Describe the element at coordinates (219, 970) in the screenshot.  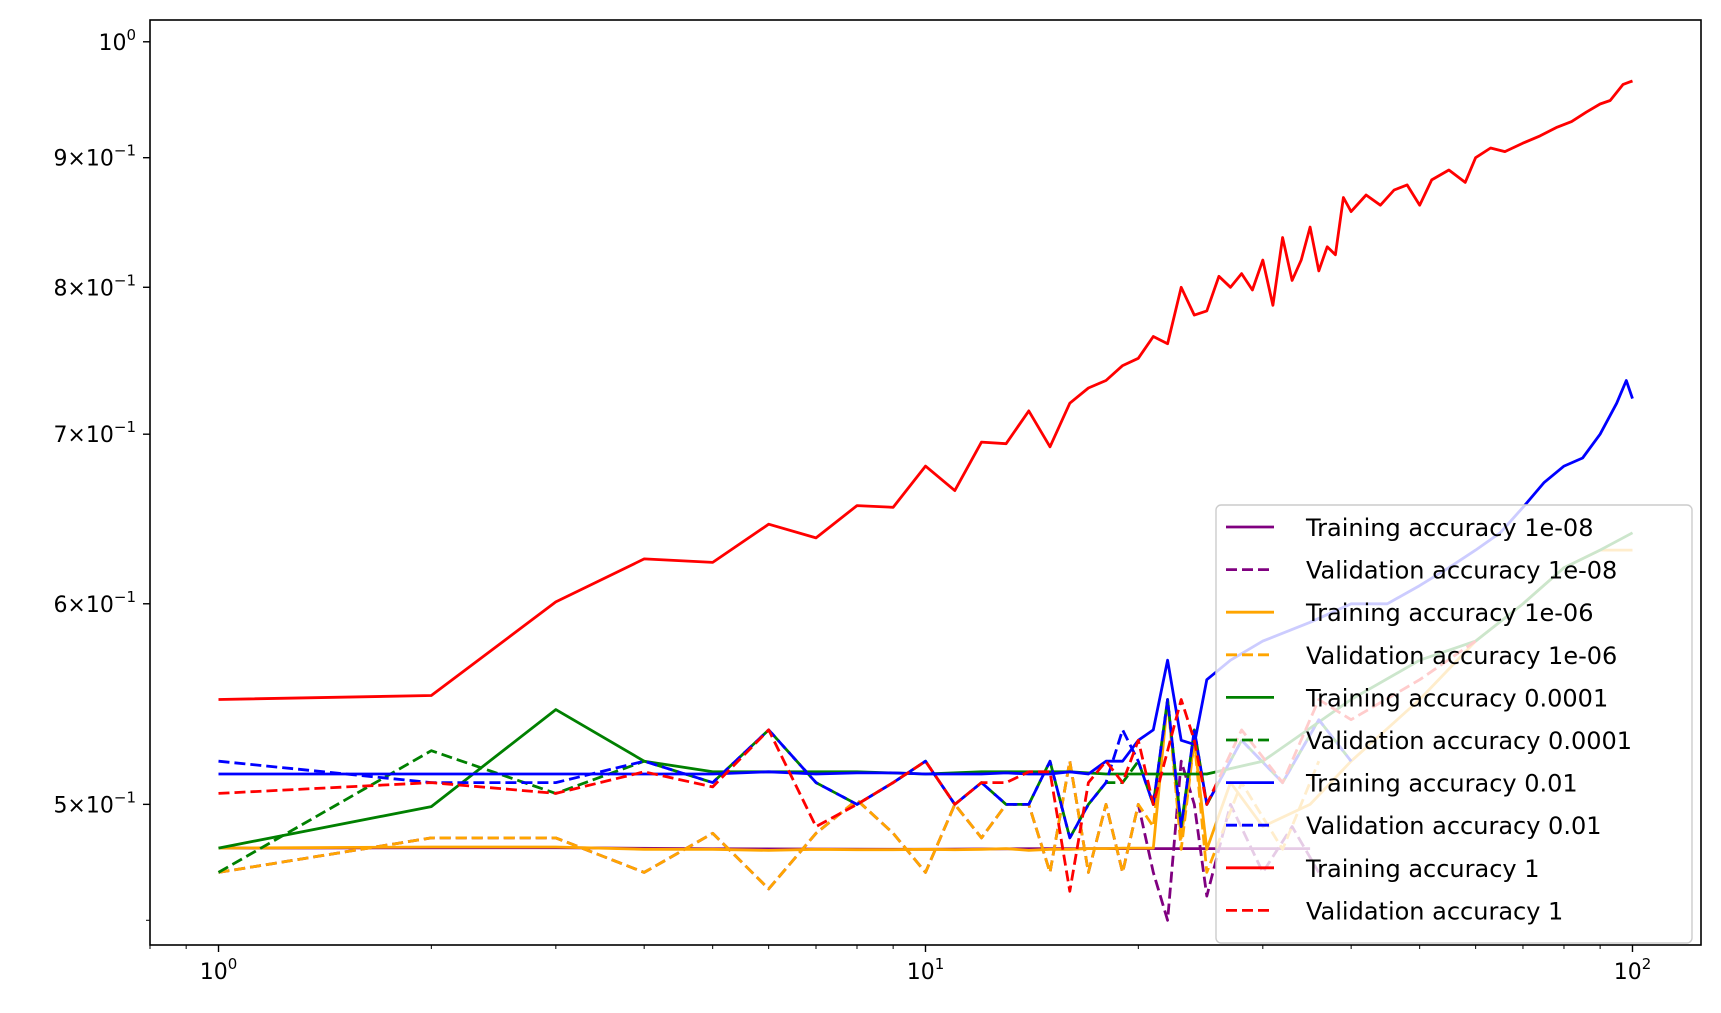
I see `x-tick-label-0: 10⁰` at that location.